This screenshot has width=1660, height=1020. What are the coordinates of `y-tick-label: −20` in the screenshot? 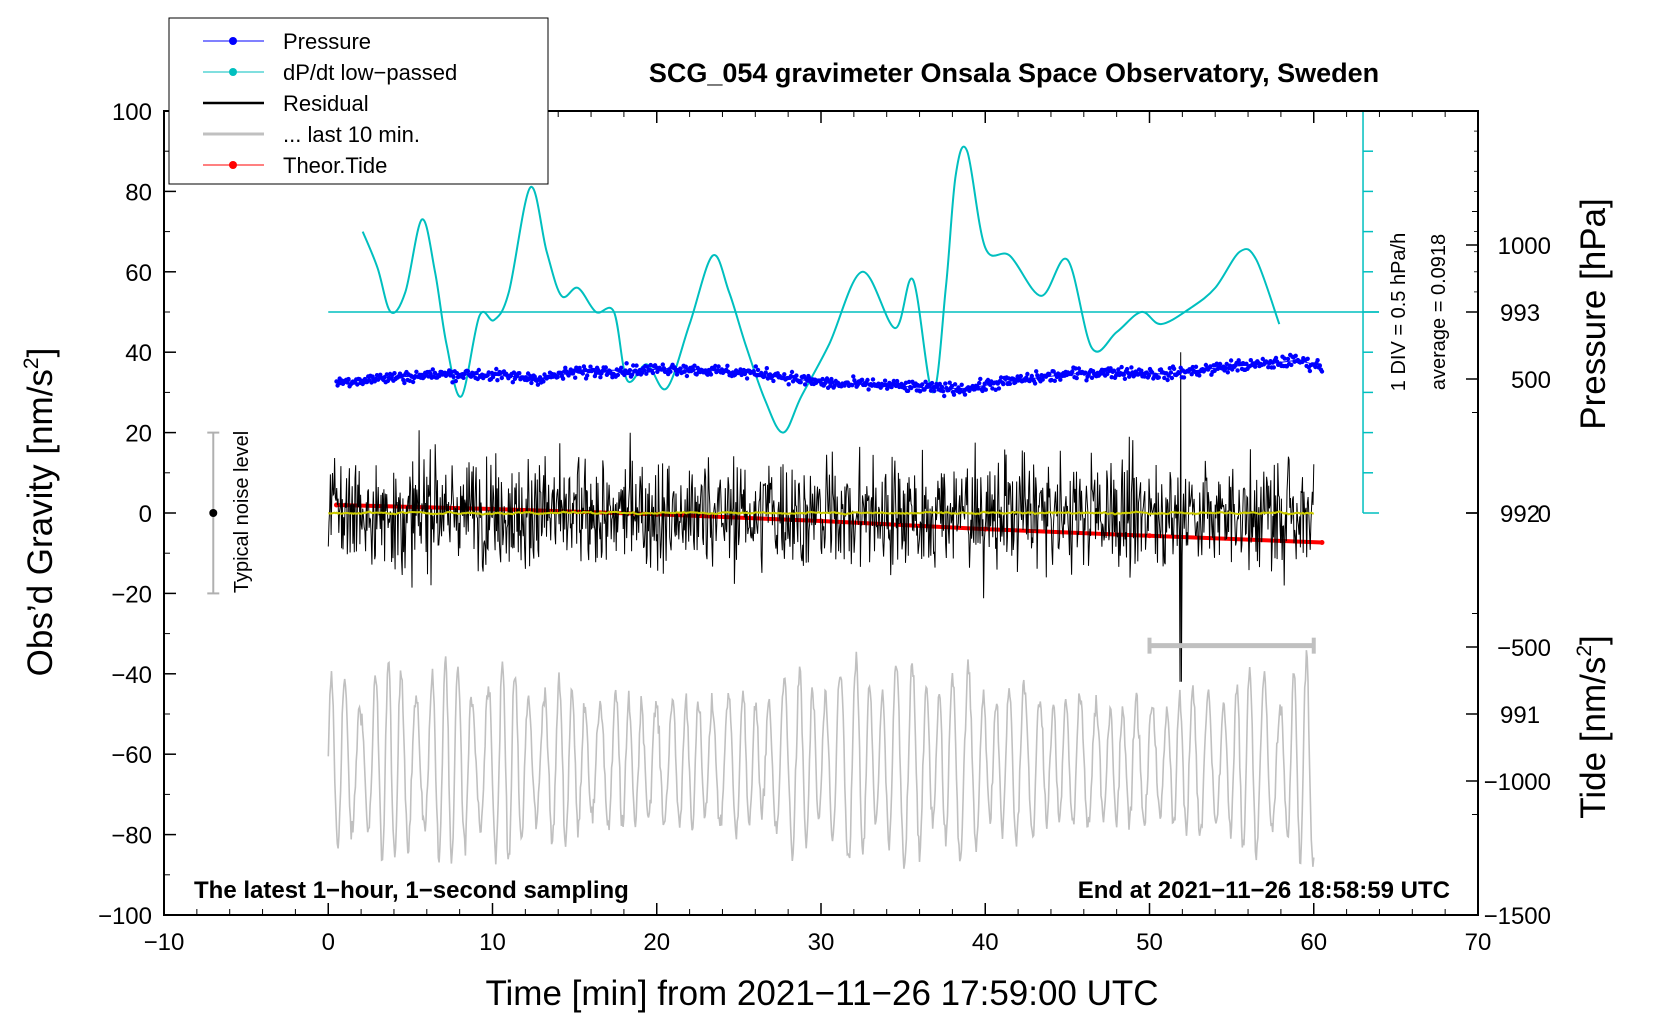 It's located at (131, 594).